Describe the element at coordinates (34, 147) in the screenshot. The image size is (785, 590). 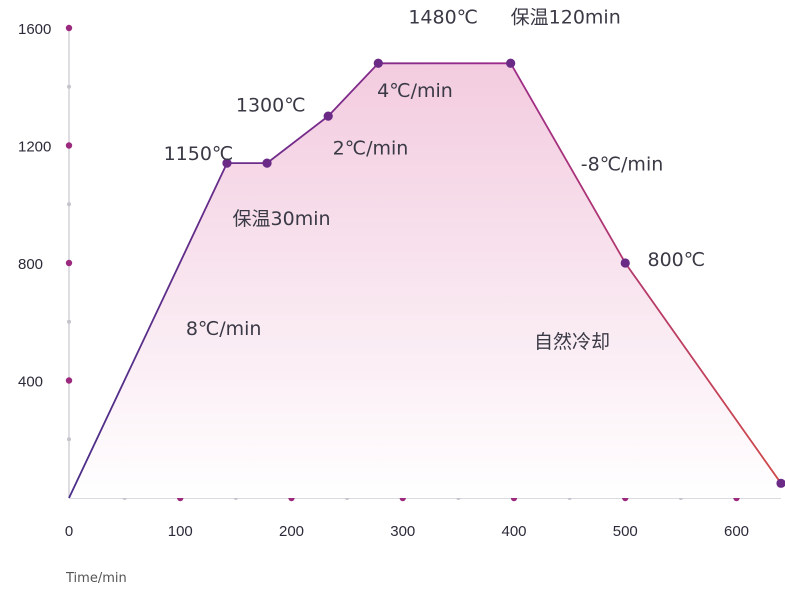
I see `y-tick-label: 1200` at that location.